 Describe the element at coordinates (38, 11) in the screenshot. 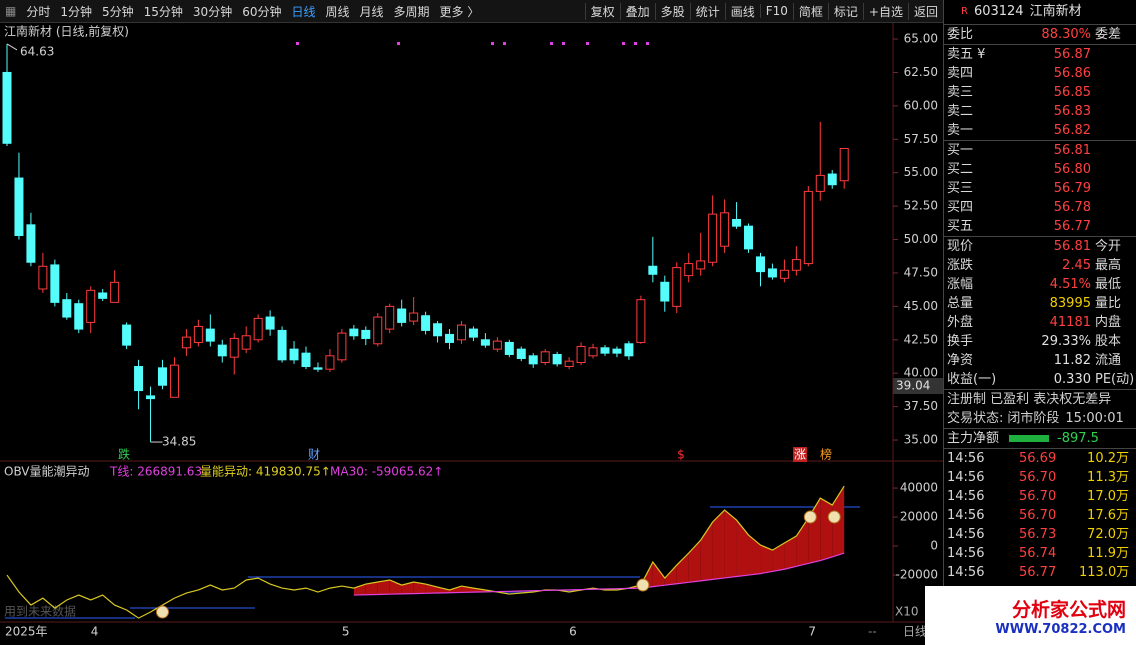

I see `period-tab: 分时` at that location.